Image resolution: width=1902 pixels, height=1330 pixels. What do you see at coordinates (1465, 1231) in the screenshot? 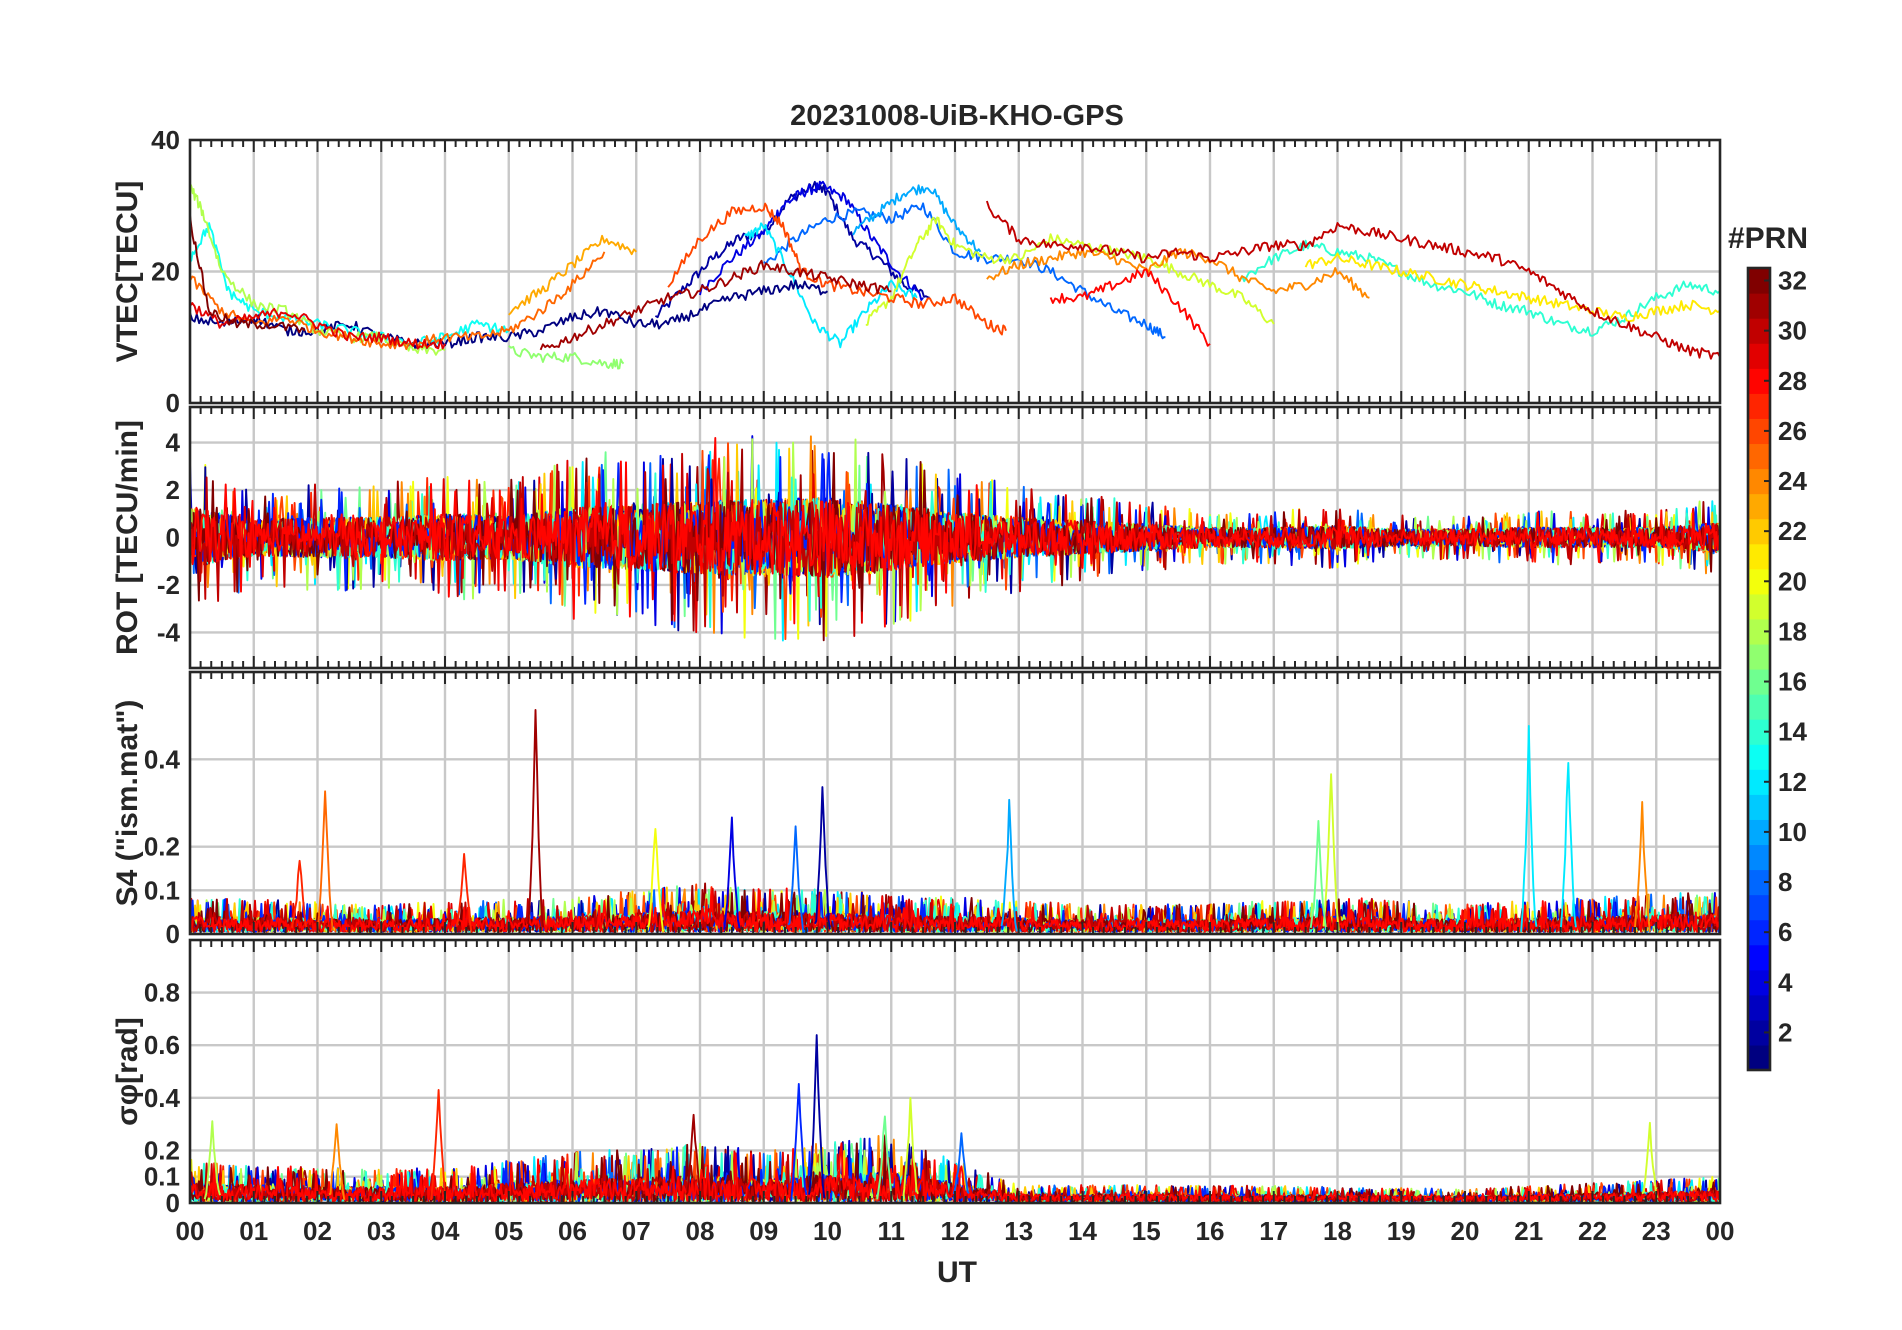
I see `x-tick-label: 20` at bounding box center [1465, 1231].